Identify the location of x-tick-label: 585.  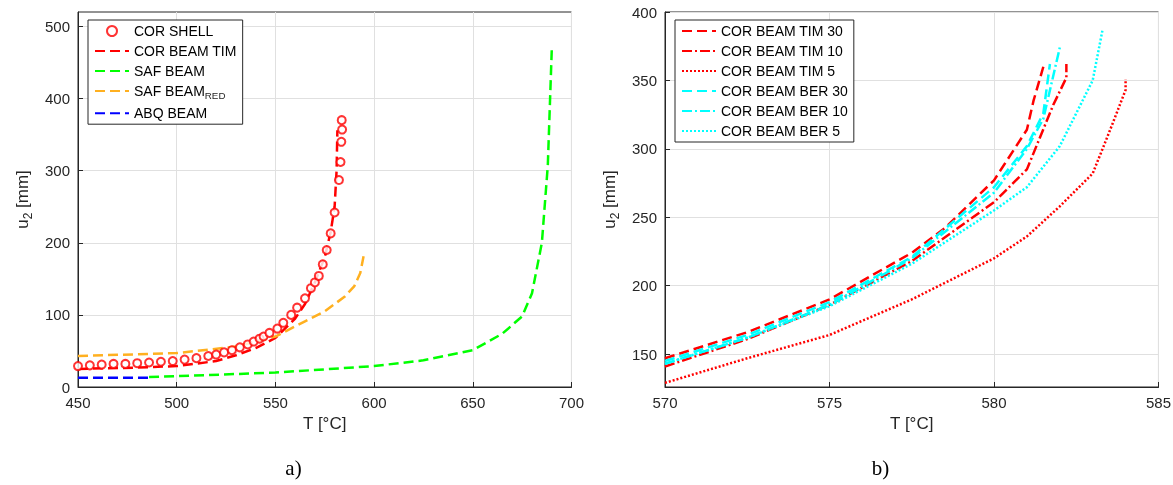
(1158, 402).